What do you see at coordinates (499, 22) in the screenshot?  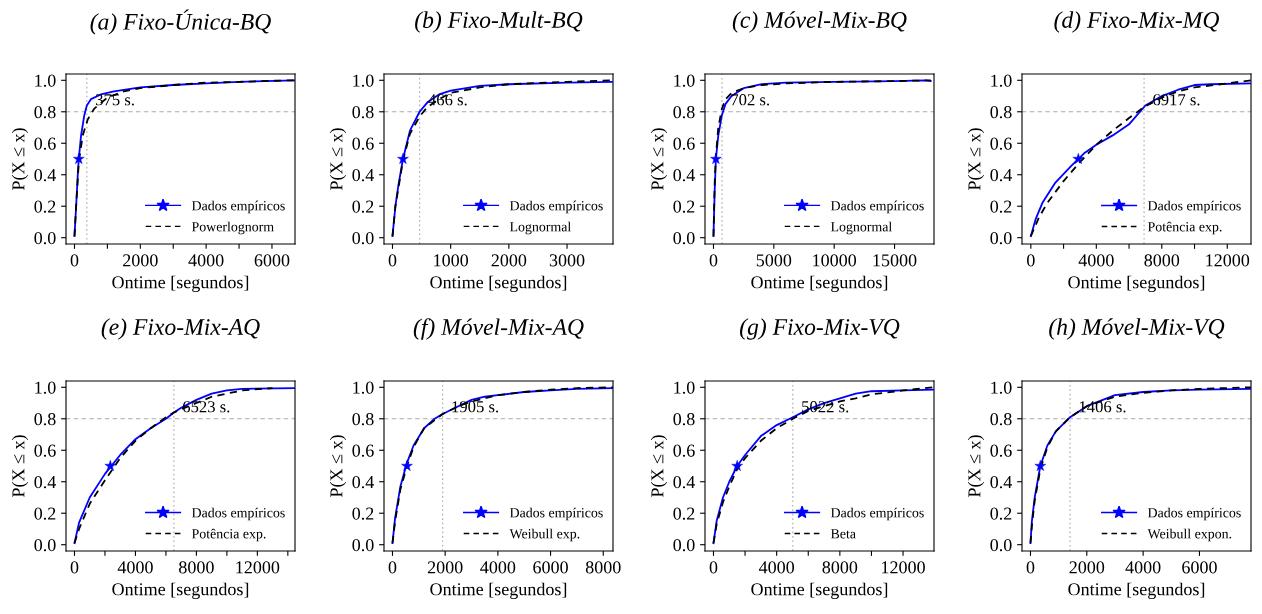 I see `chart-title: (b) Fixo-Mult-BQ` at bounding box center [499, 22].